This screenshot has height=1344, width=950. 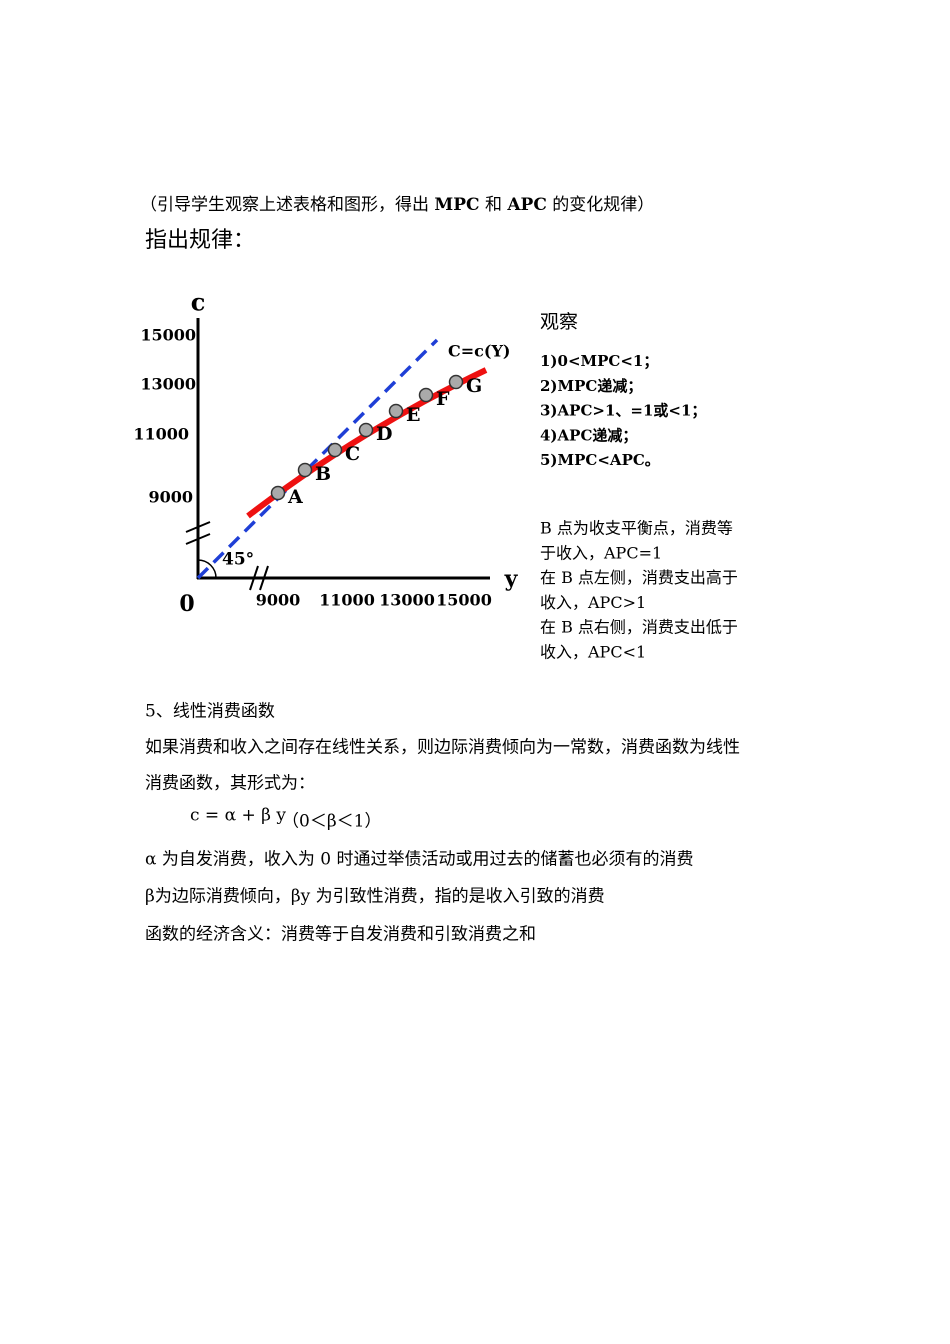 I want to click on y-tick-label: 9000, so click(x=170, y=497).